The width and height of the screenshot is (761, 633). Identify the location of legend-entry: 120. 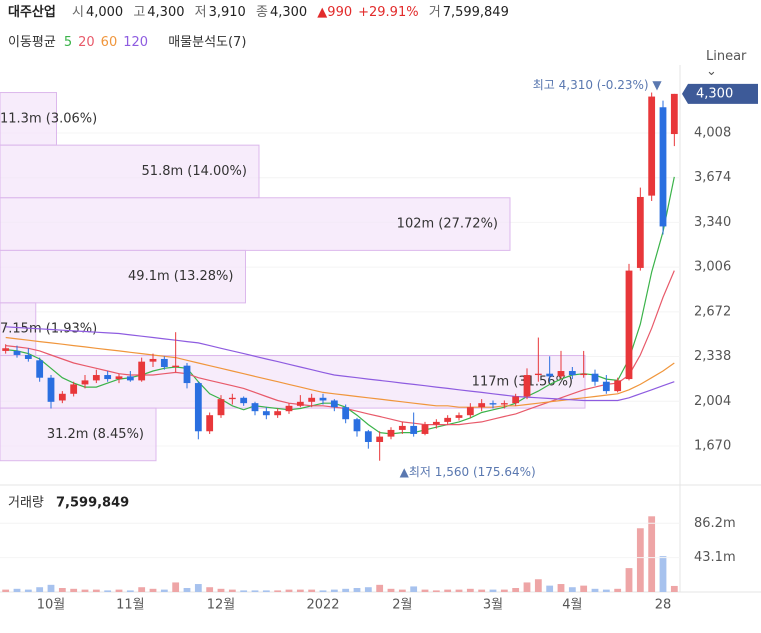
(136, 42).